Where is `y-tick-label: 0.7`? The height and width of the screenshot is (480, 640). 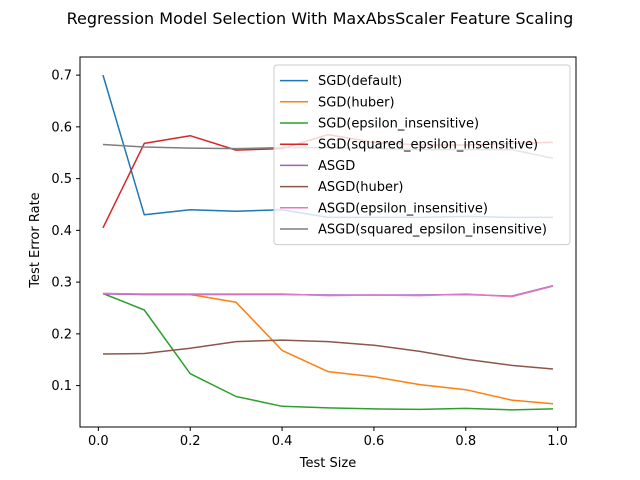 y-tick-label: 0.7 is located at coordinates (61, 76).